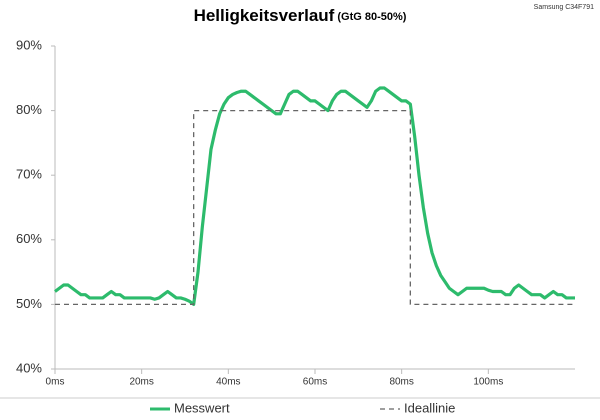 This screenshot has width=600, height=420. Describe the element at coordinates (29, 44) in the screenshot. I see `y-tick-label: 90%` at that location.